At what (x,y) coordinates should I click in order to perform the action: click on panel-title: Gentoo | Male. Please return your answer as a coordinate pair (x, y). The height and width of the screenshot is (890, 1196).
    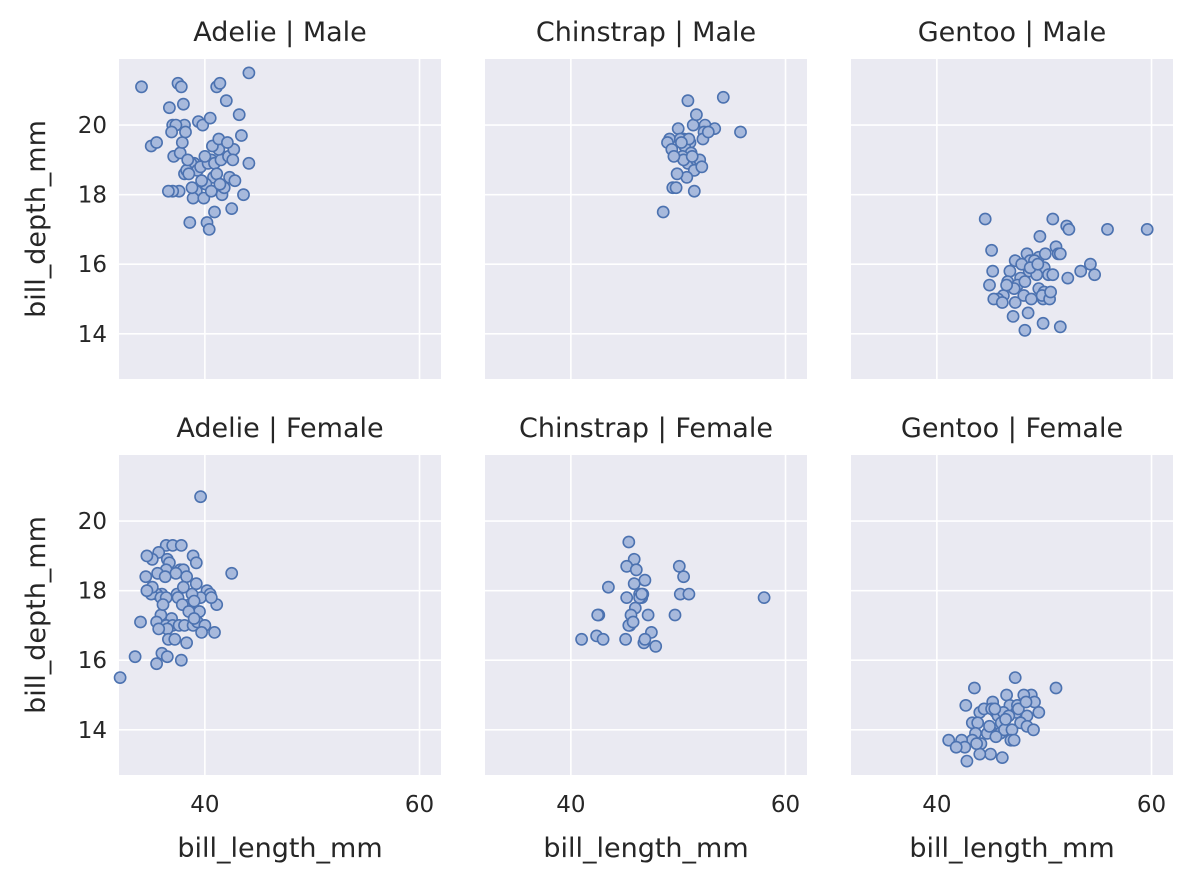
    Looking at the image, I should click on (1012, 32).